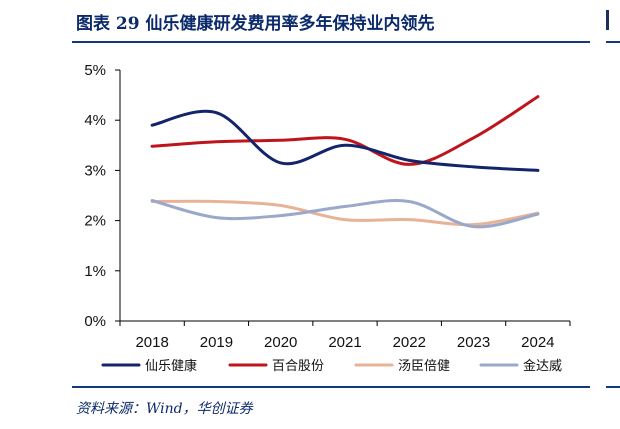  What do you see at coordinates (473, 342) in the screenshot?
I see `x-tick-label: 2023` at bounding box center [473, 342].